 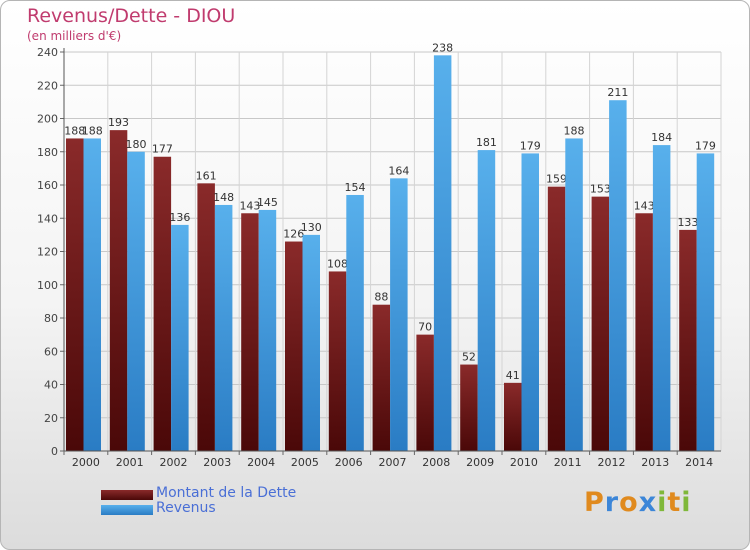 I want to click on data-label: 133, so click(x=687, y=222).